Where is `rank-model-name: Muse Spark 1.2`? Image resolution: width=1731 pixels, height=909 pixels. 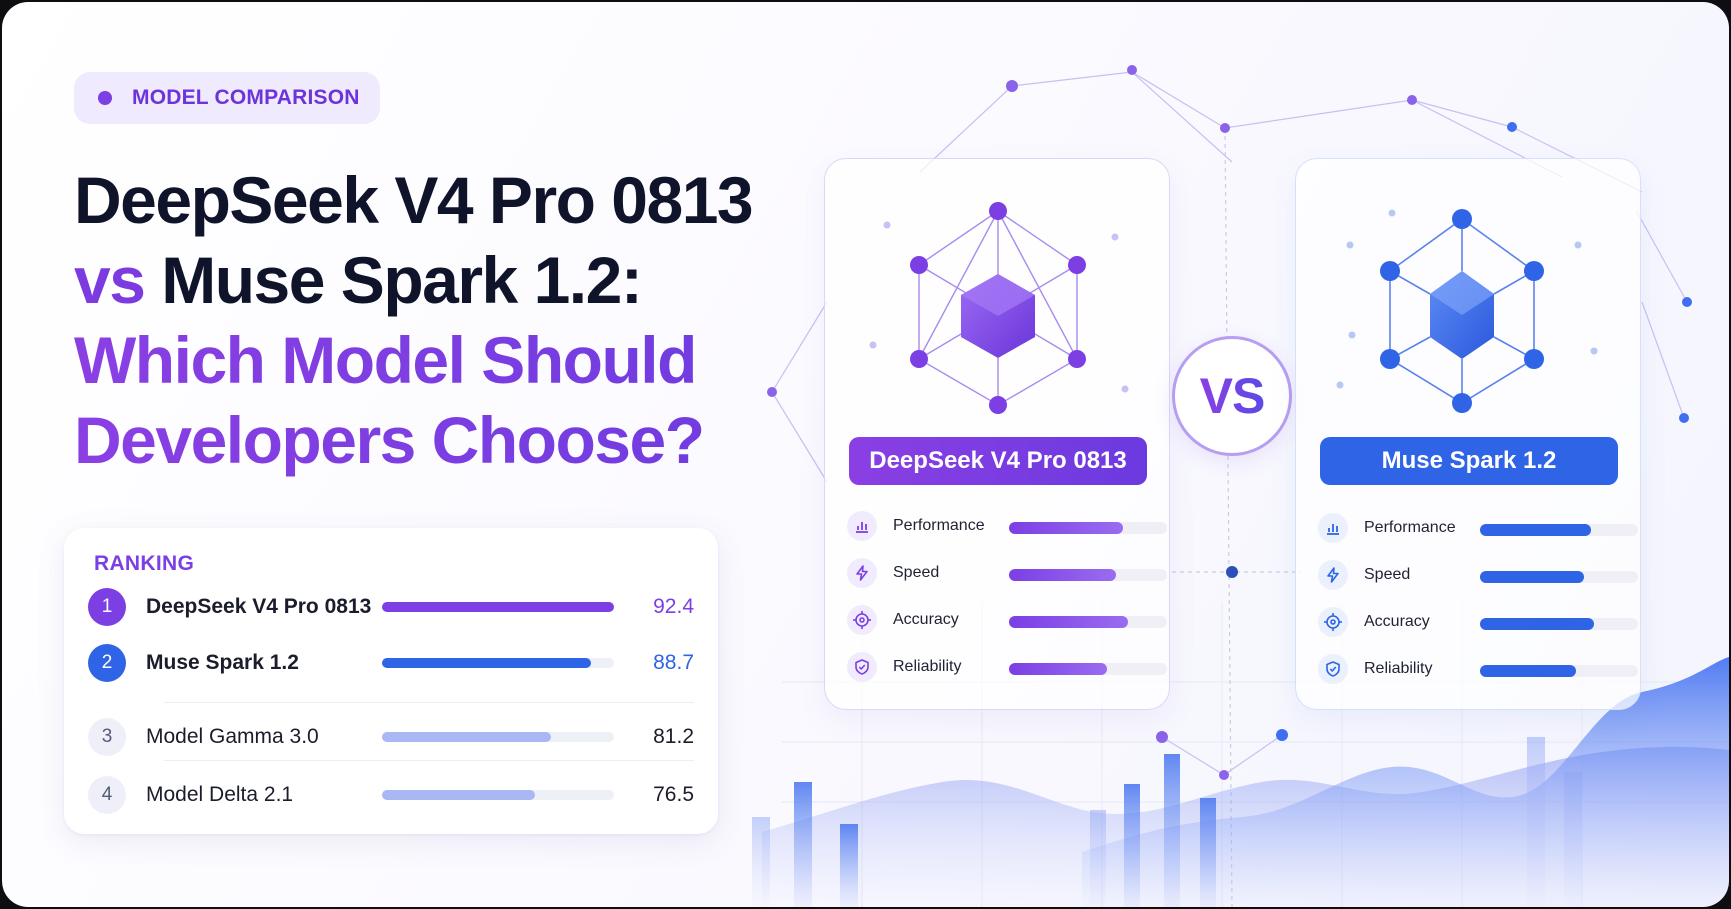
rank-model-name: Muse Spark 1.2 is located at coordinates (222, 662).